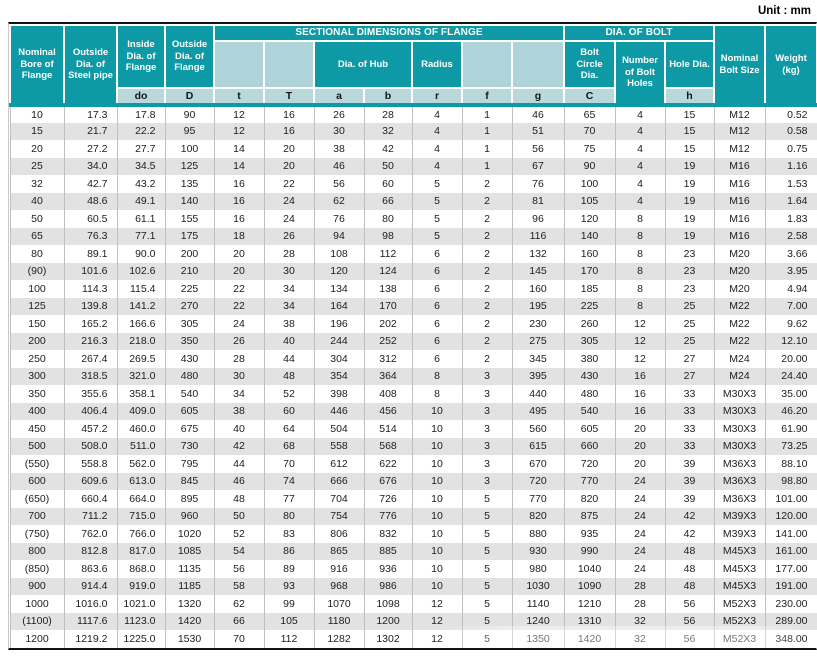  I want to click on cell-g: 820, so click(538, 516).